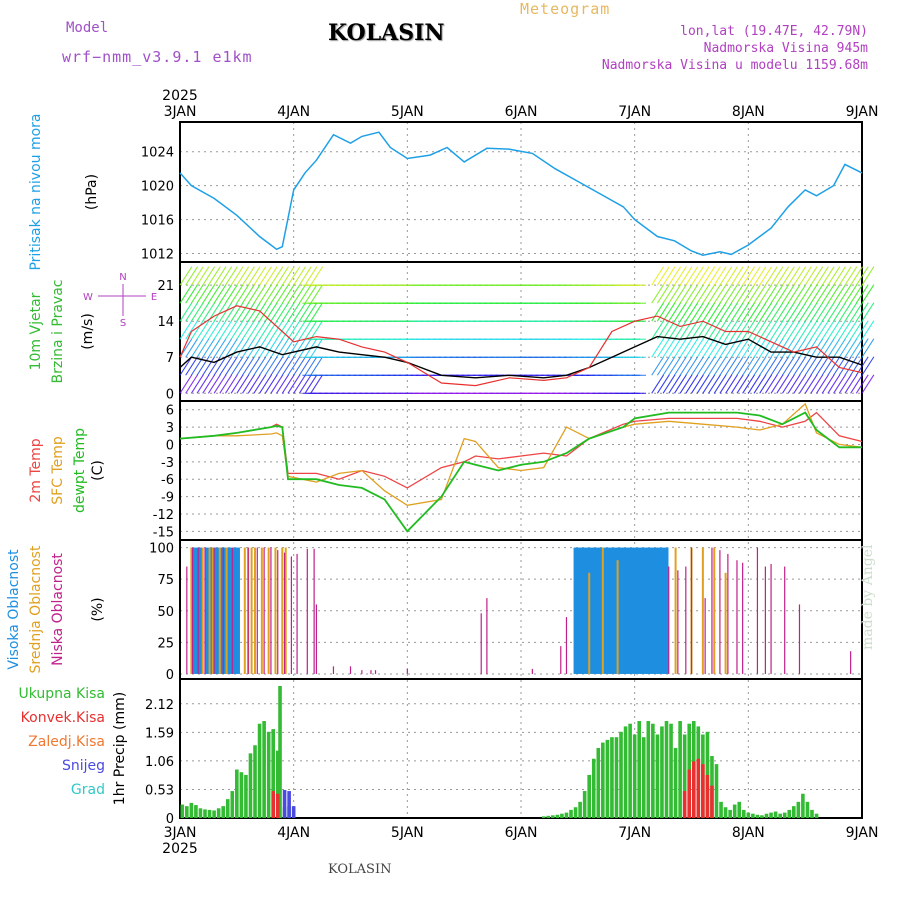 The image size is (900, 900). I want to click on temp-dewpt-line, so click(520, 472).